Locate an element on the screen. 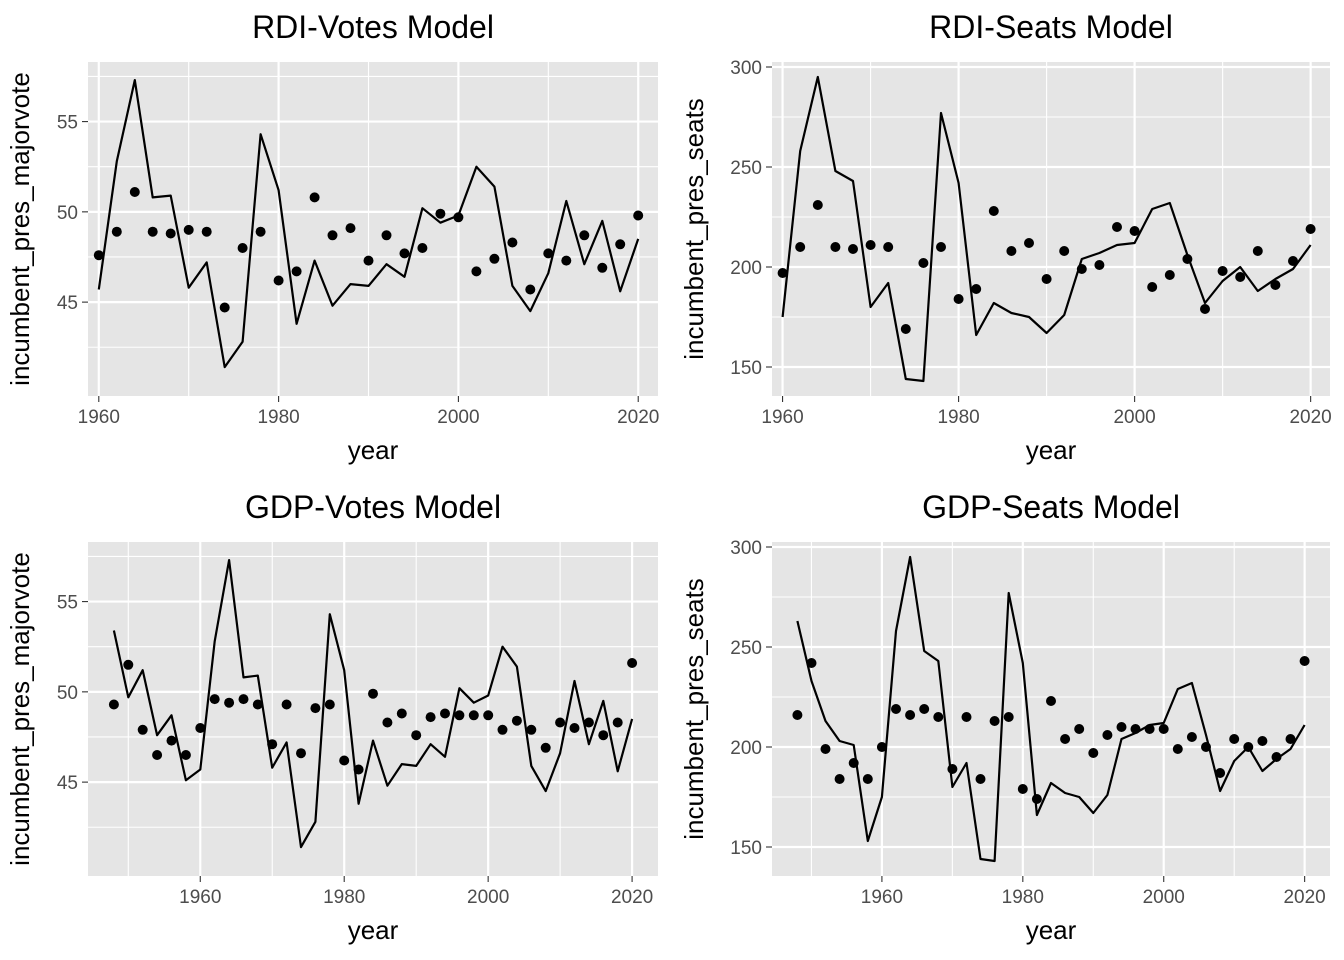  y-tick-label: 55 is located at coordinates (67, 123).